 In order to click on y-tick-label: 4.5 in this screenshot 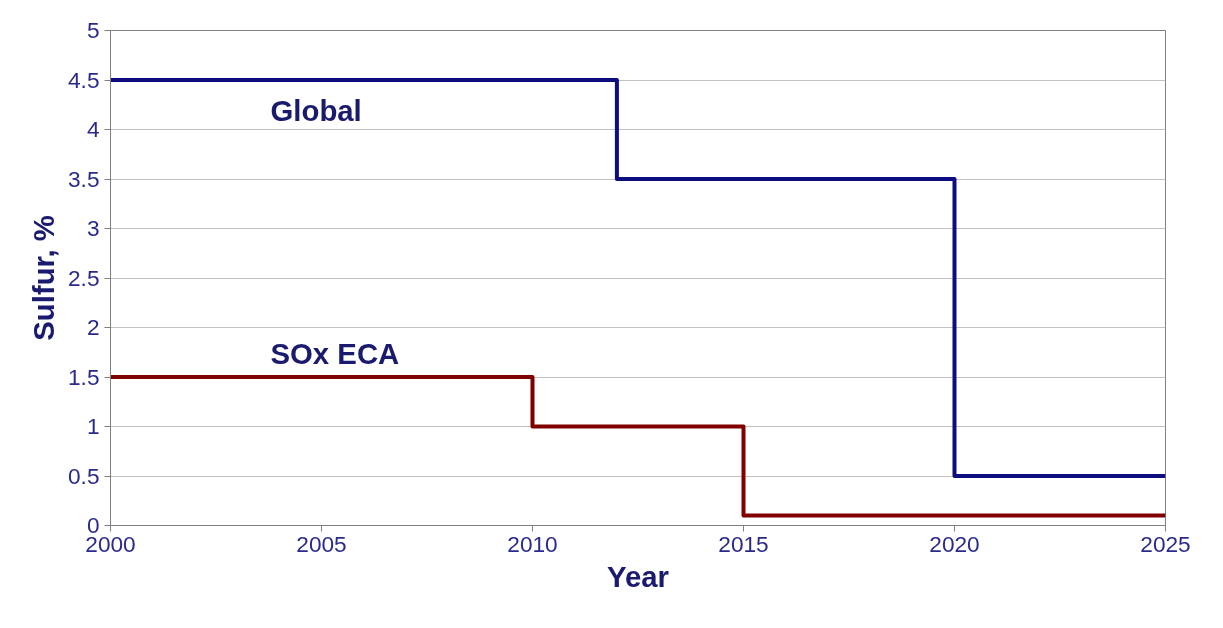, I will do `click(84, 79)`.